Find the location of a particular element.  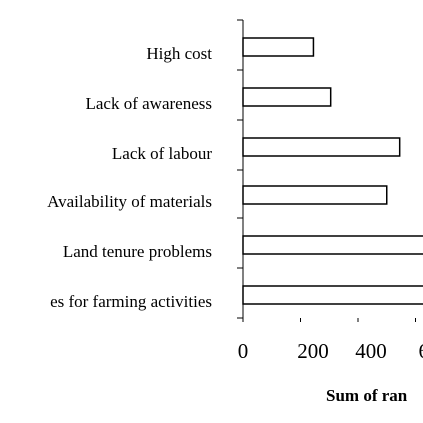

category-label: Lack of labour is located at coordinates (162, 153).